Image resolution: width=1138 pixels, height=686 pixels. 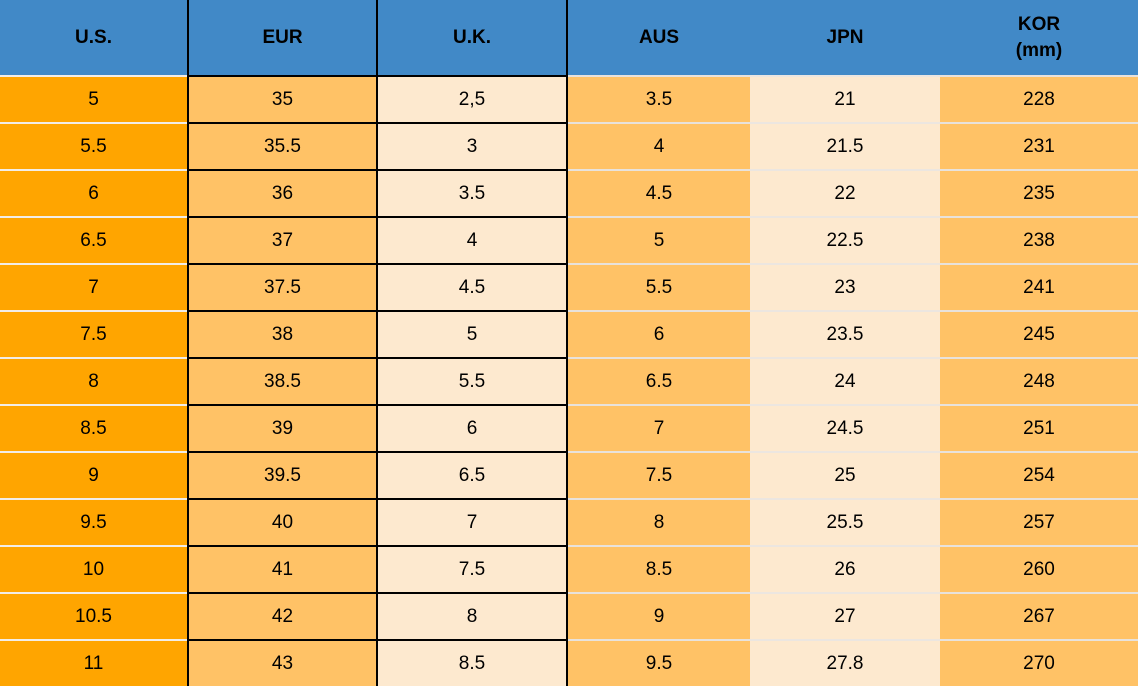 What do you see at coordinates (93, 98) in the screenshot?
I see `cell-us: 5` at bounding box center [93, 98].